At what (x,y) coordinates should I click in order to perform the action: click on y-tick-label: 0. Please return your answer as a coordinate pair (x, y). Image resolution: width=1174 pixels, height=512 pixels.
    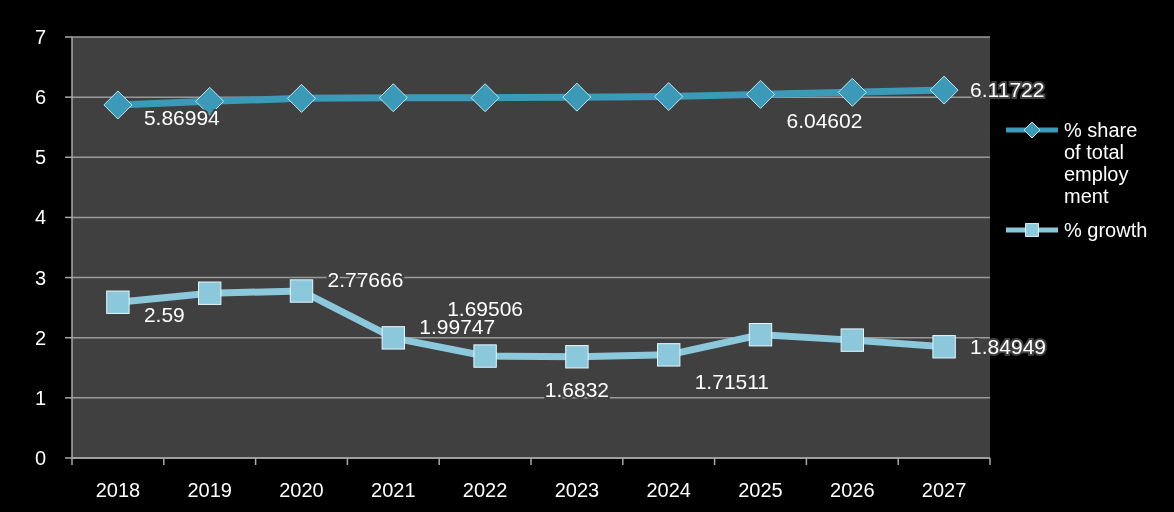
    Looking at the image, I should click on (40, 458).